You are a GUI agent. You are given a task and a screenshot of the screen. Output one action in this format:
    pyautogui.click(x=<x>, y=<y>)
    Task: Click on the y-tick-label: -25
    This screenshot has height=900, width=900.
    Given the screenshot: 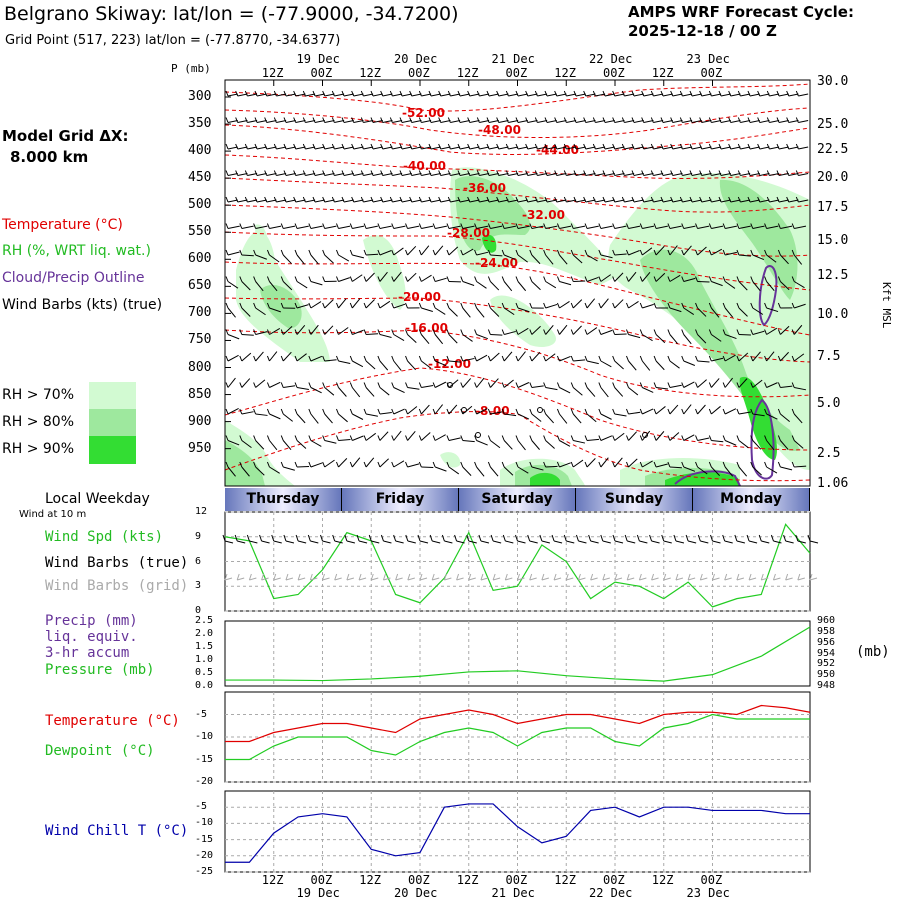 What is the action you would take?
    pyautogui.click(x=204, y=871)
    